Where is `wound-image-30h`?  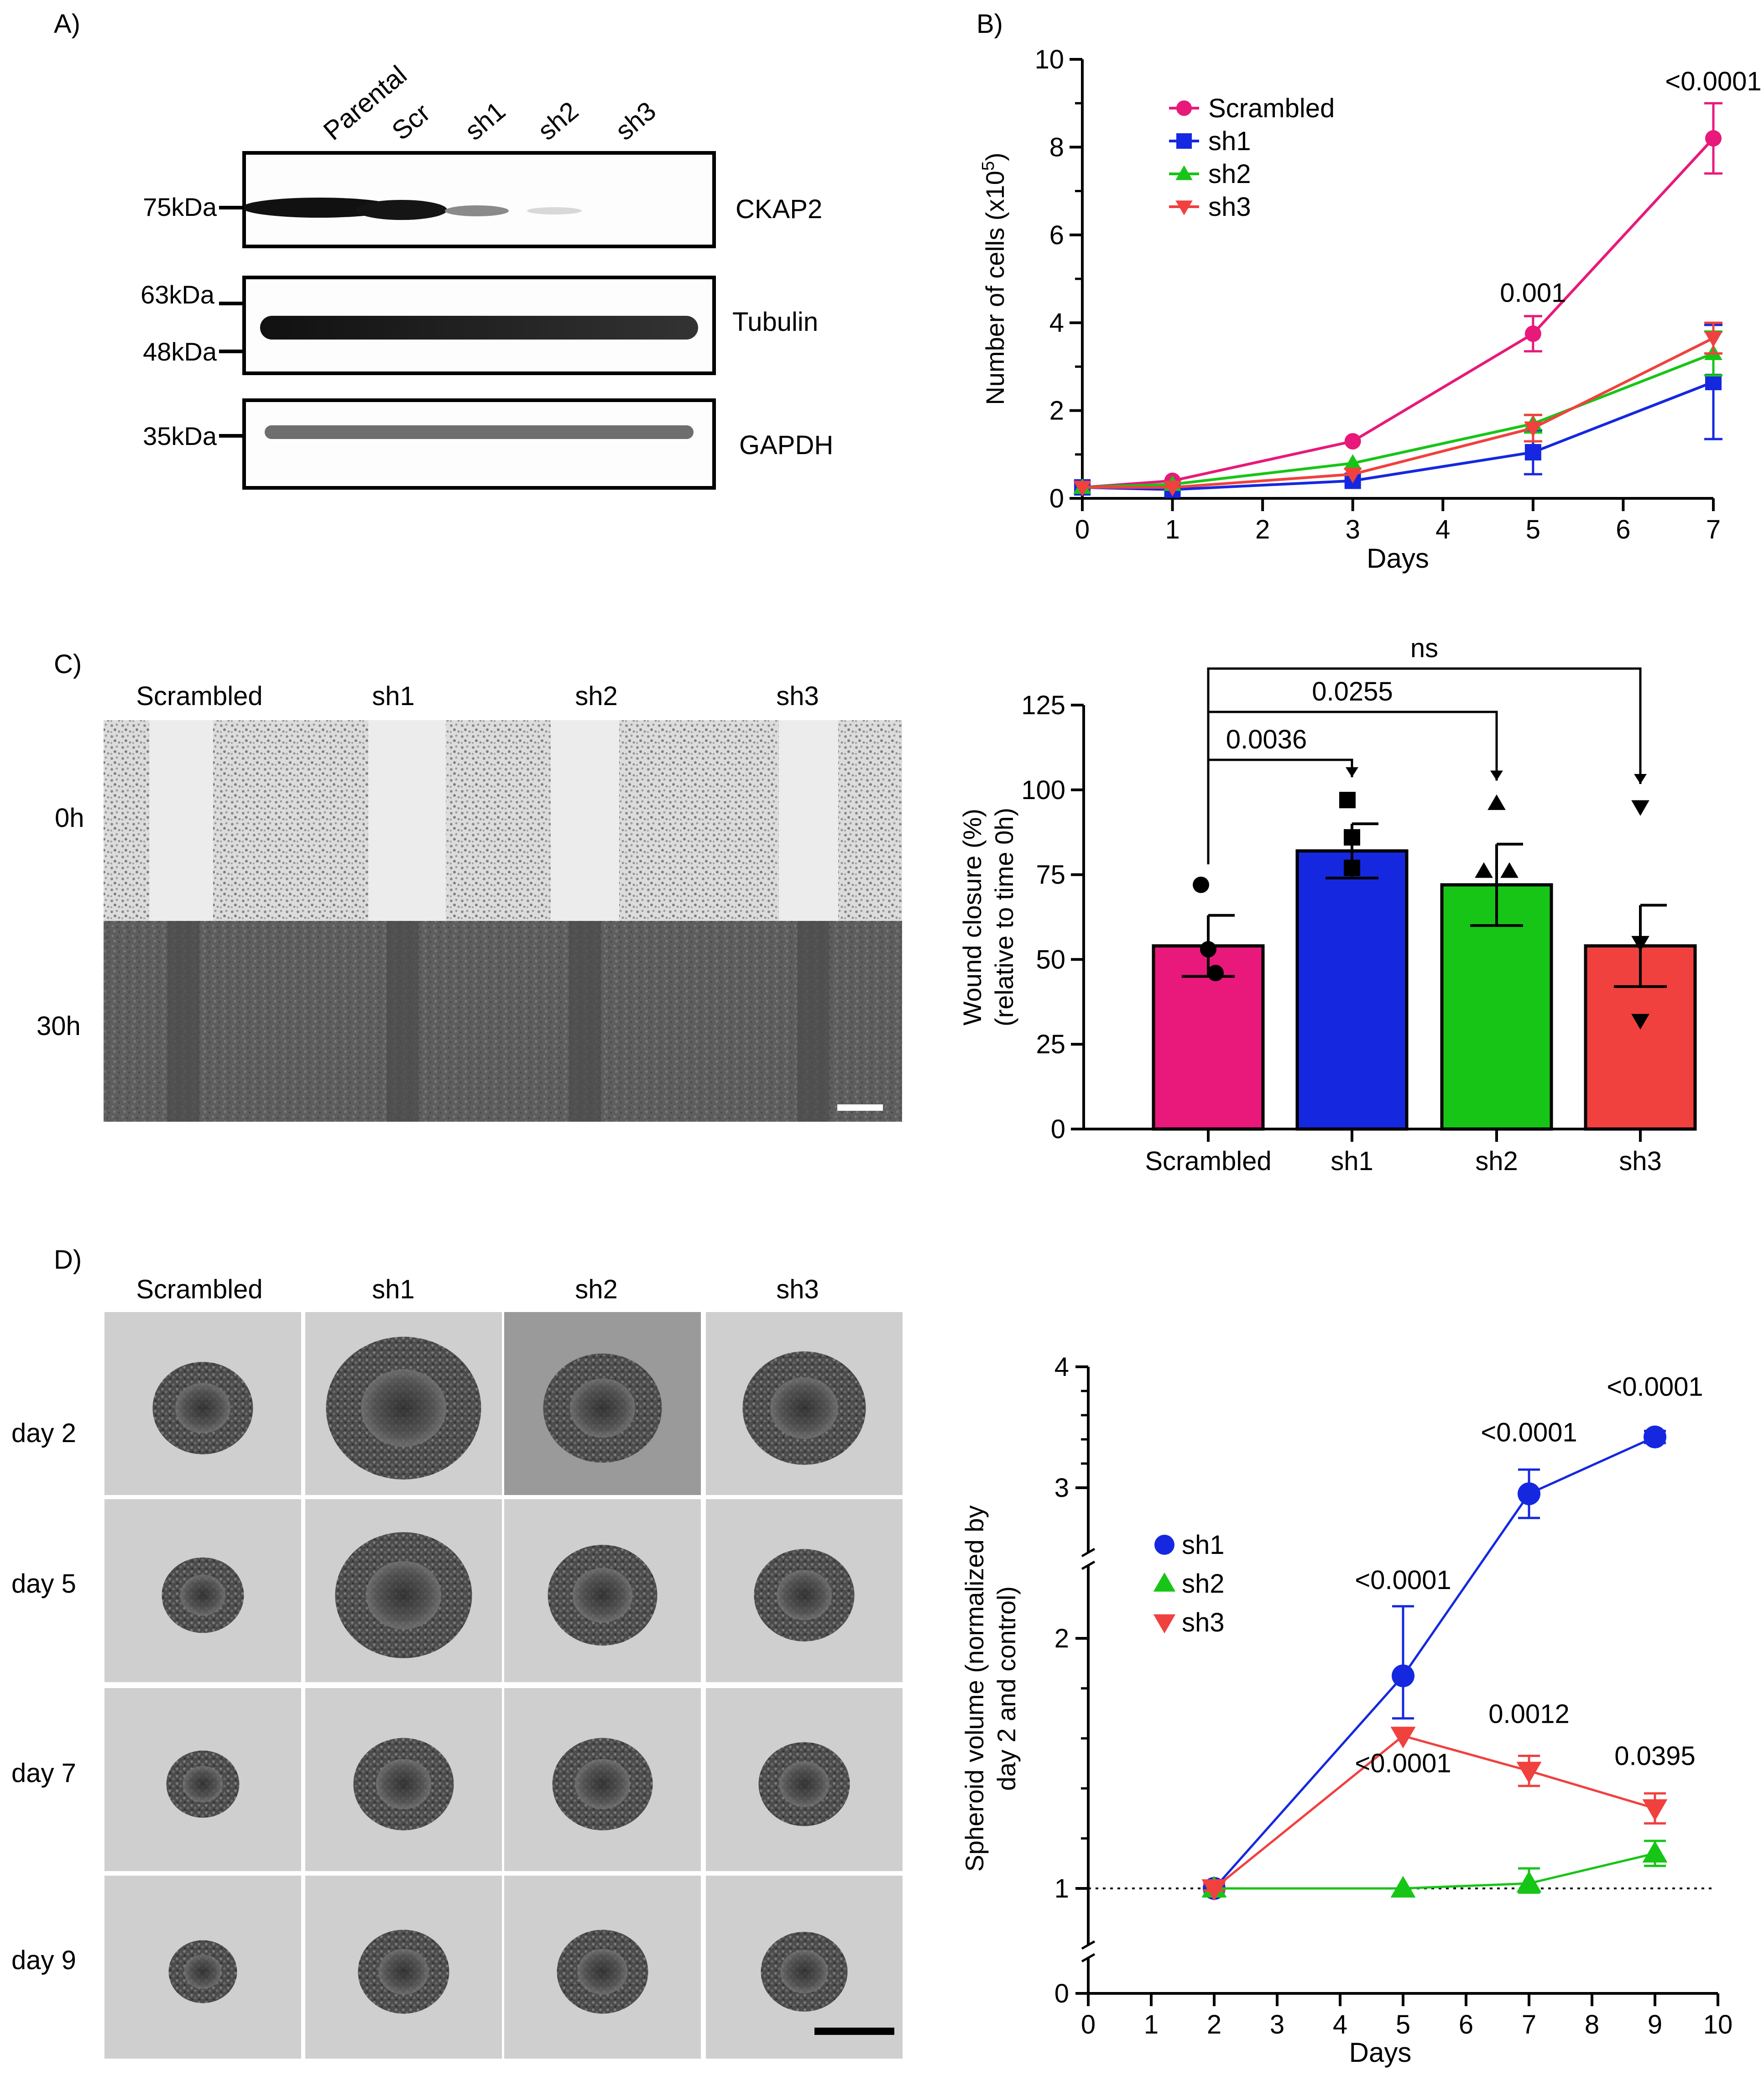
wound-image-30h is located at coordinates (204, 1021).